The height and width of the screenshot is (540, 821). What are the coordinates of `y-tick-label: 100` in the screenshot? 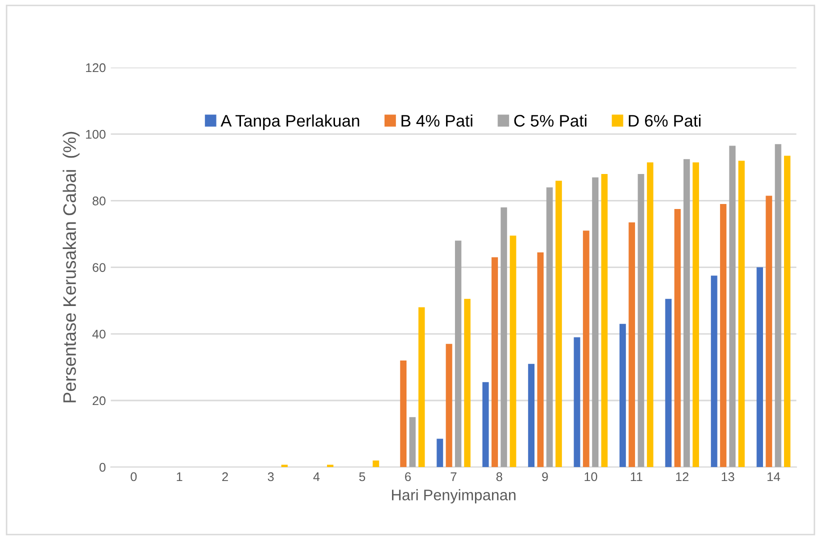 It's located at (96, 134).